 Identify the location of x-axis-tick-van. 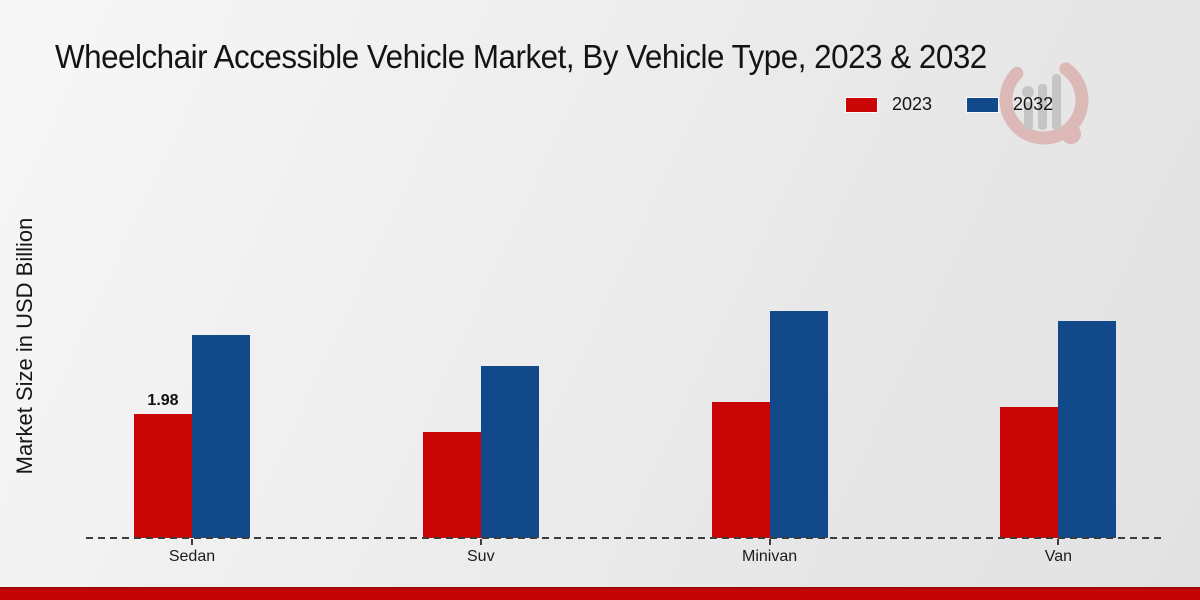
(1058, 542).